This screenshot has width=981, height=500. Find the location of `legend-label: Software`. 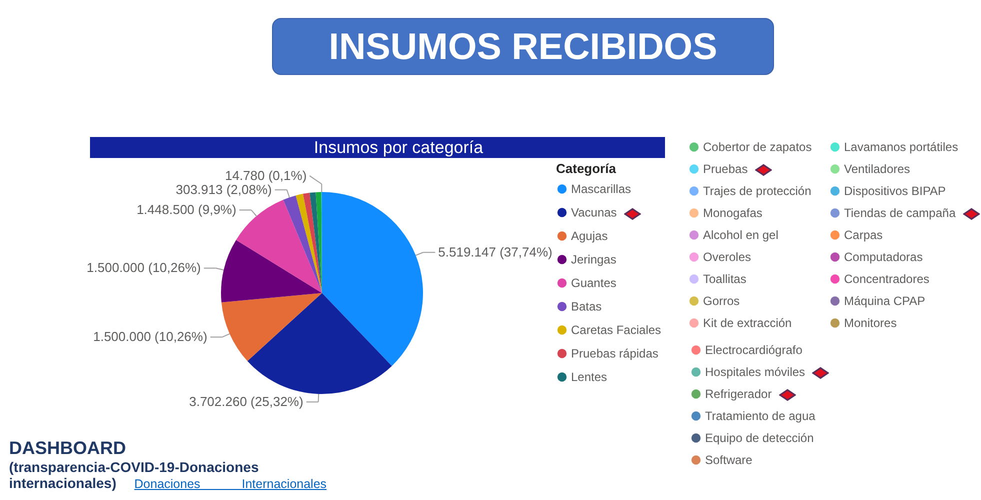

legend-label: Software is located at coordinates (729, 460).